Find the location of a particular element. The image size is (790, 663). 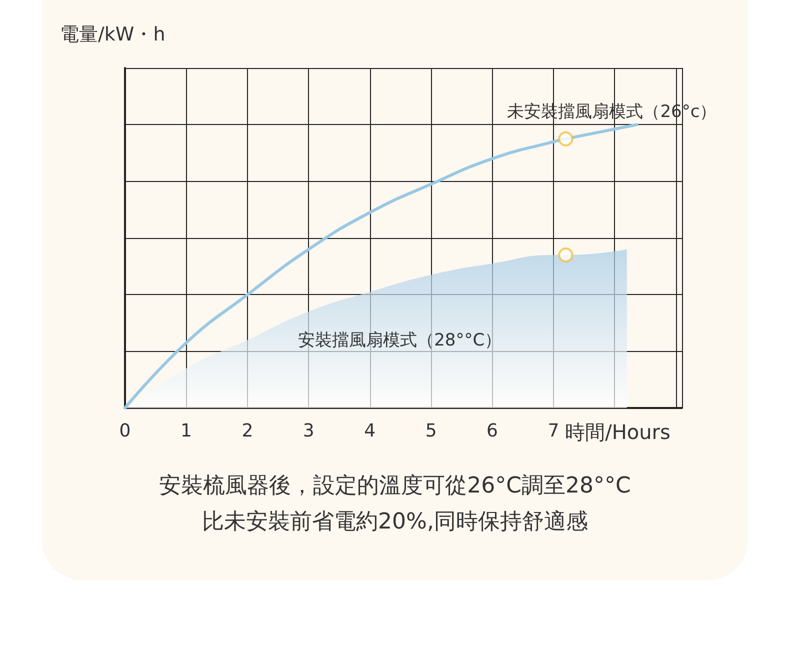

x-tick-label: 6 is located at coordinates (492, 431).